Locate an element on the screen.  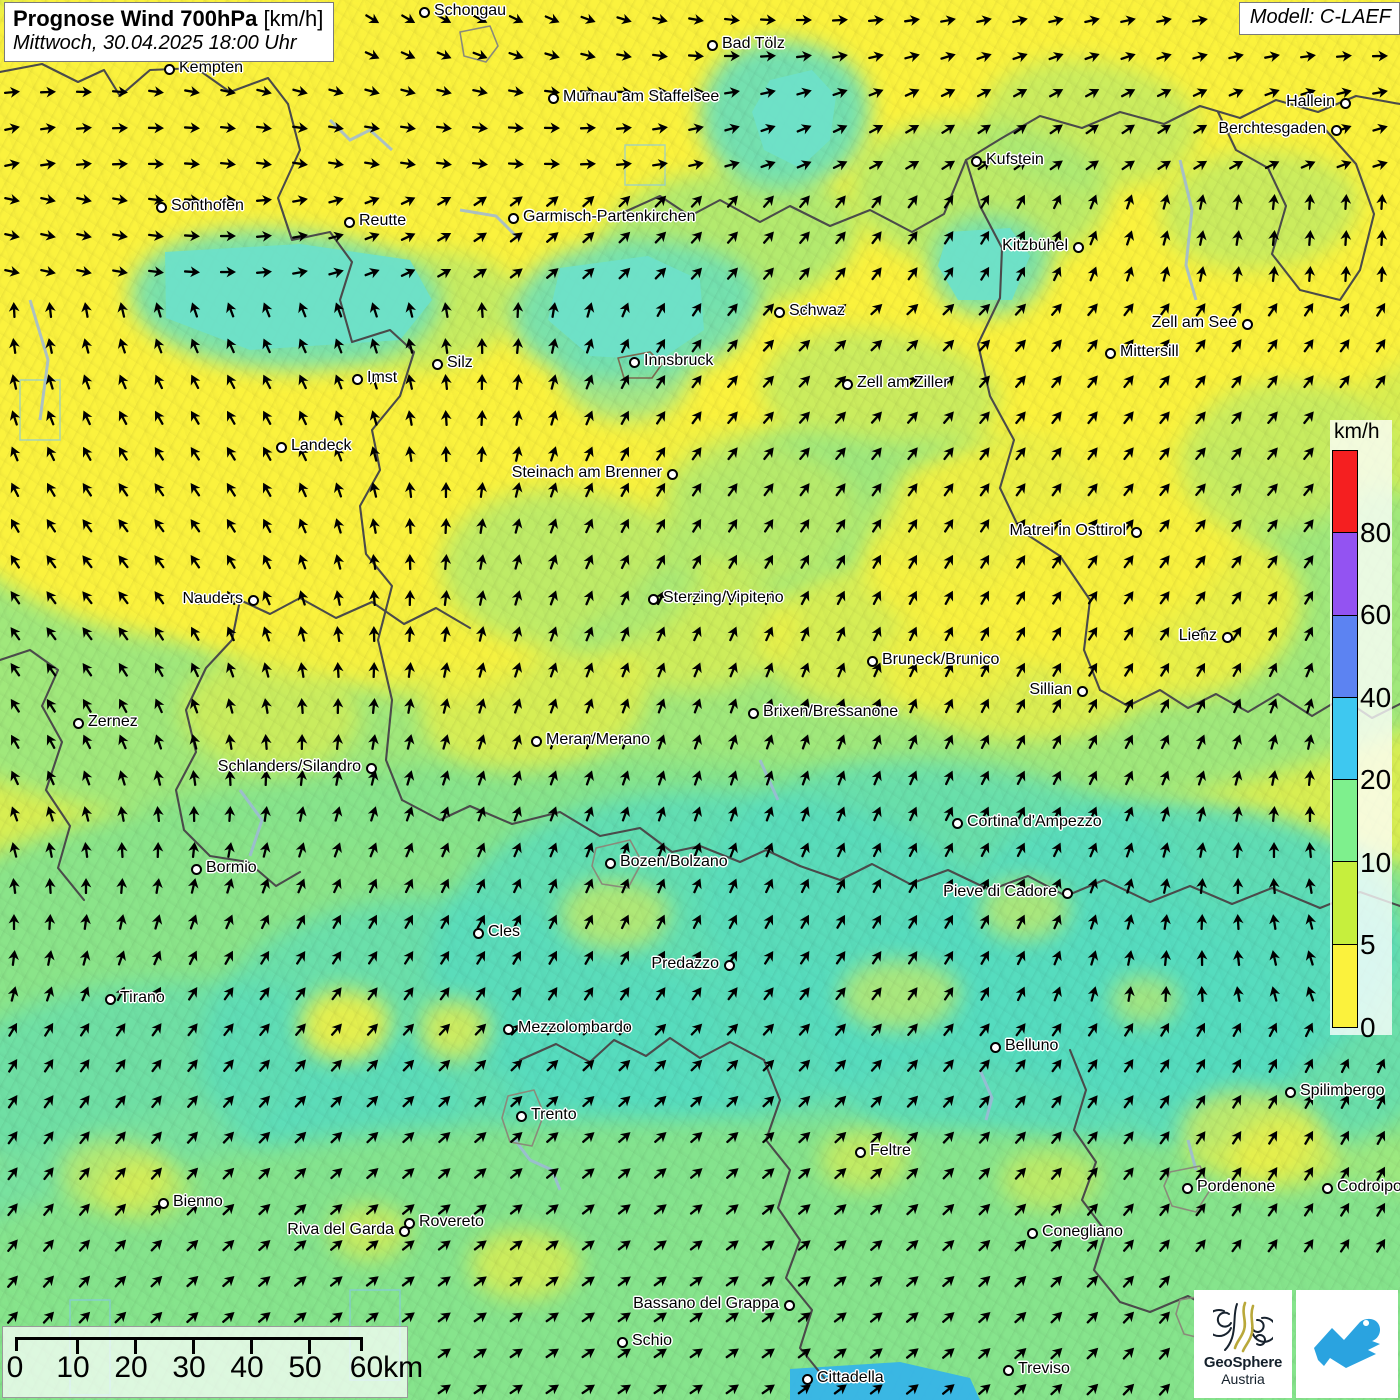
partner-logo is located at coordinates (1347, 1344).